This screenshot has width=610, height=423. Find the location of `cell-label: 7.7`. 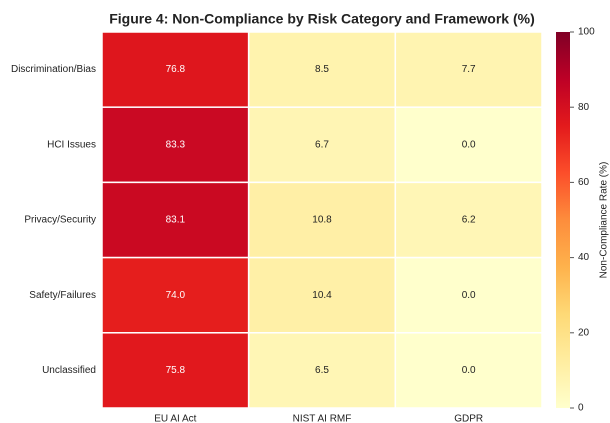

cell-label: 7.7 is located at coordinates (469, 69).